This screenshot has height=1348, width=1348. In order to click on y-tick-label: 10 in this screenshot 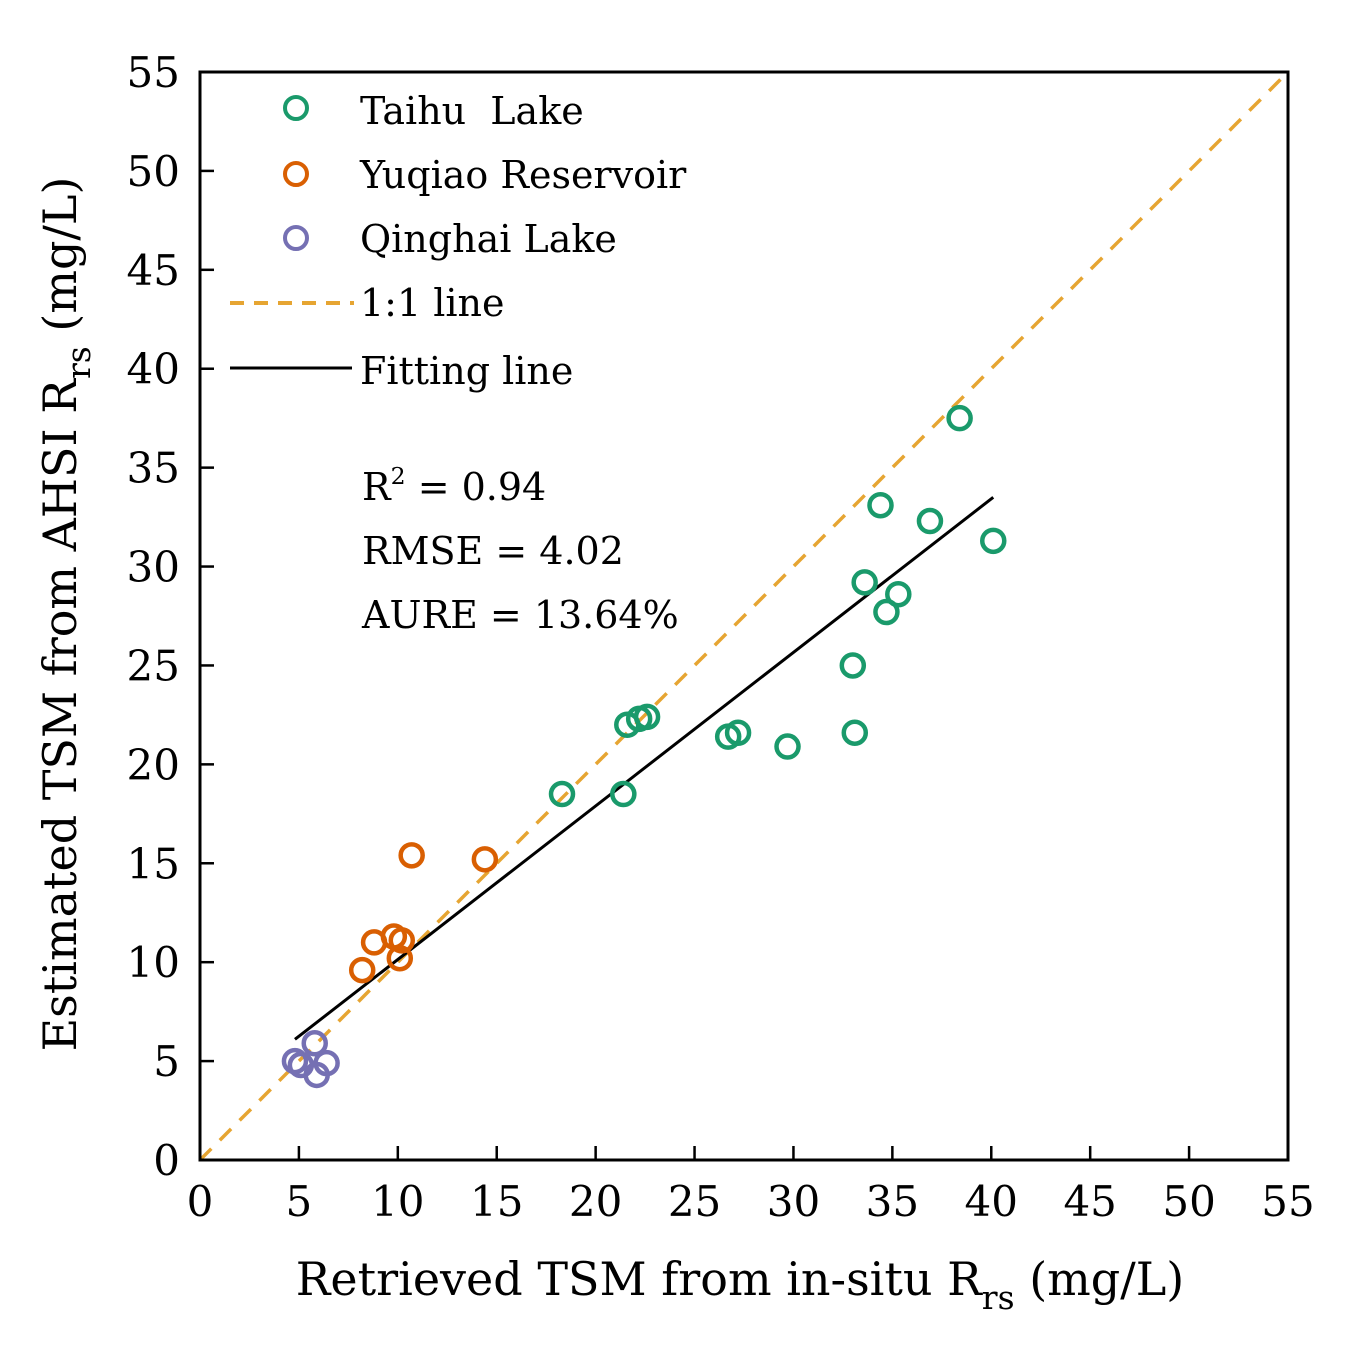, I will do `click(153, 962)`.